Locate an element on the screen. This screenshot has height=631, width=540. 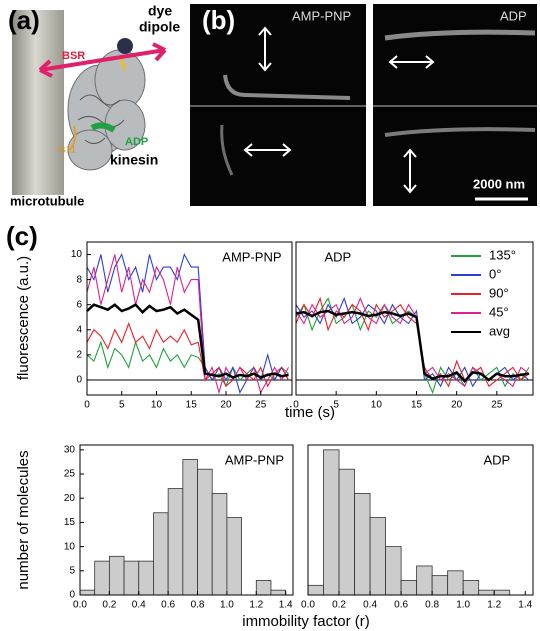
microtubule-shape is located at coordinates (38, 102).